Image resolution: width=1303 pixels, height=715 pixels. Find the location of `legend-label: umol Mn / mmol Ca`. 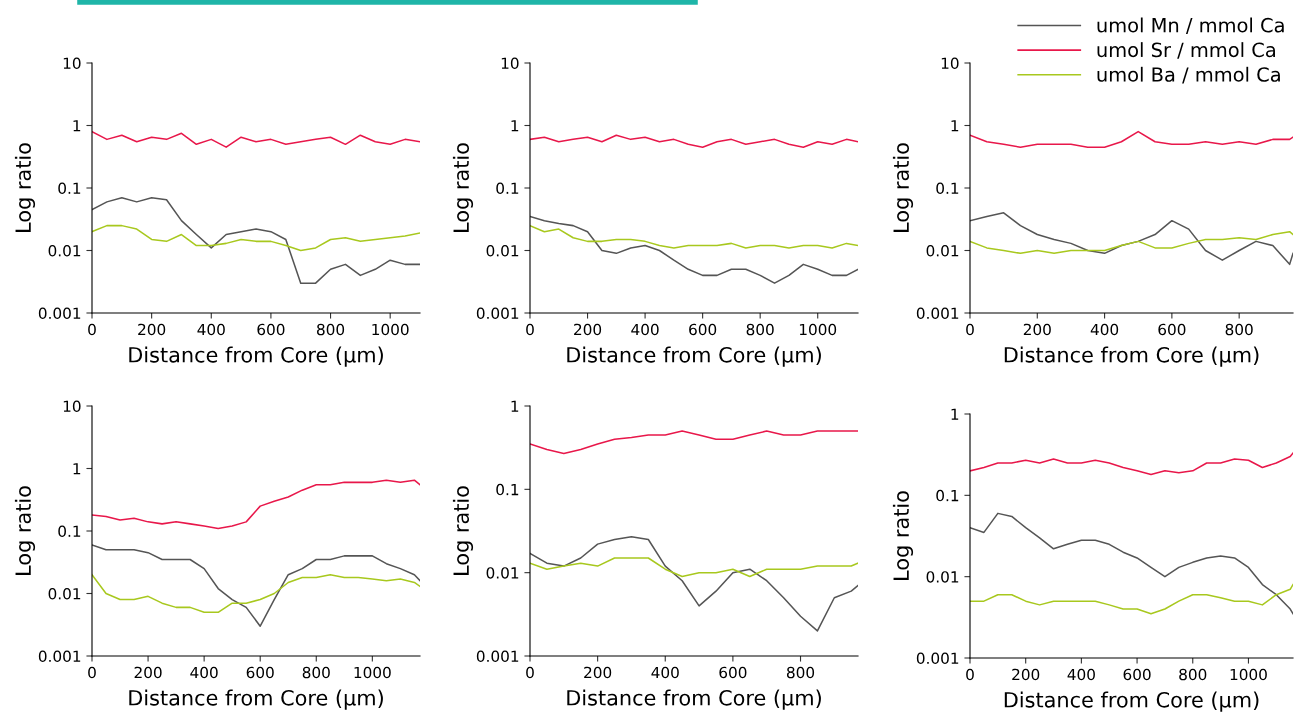

legend-label: umol Mn / mmol Ca is located at coordinates (1190, 26).